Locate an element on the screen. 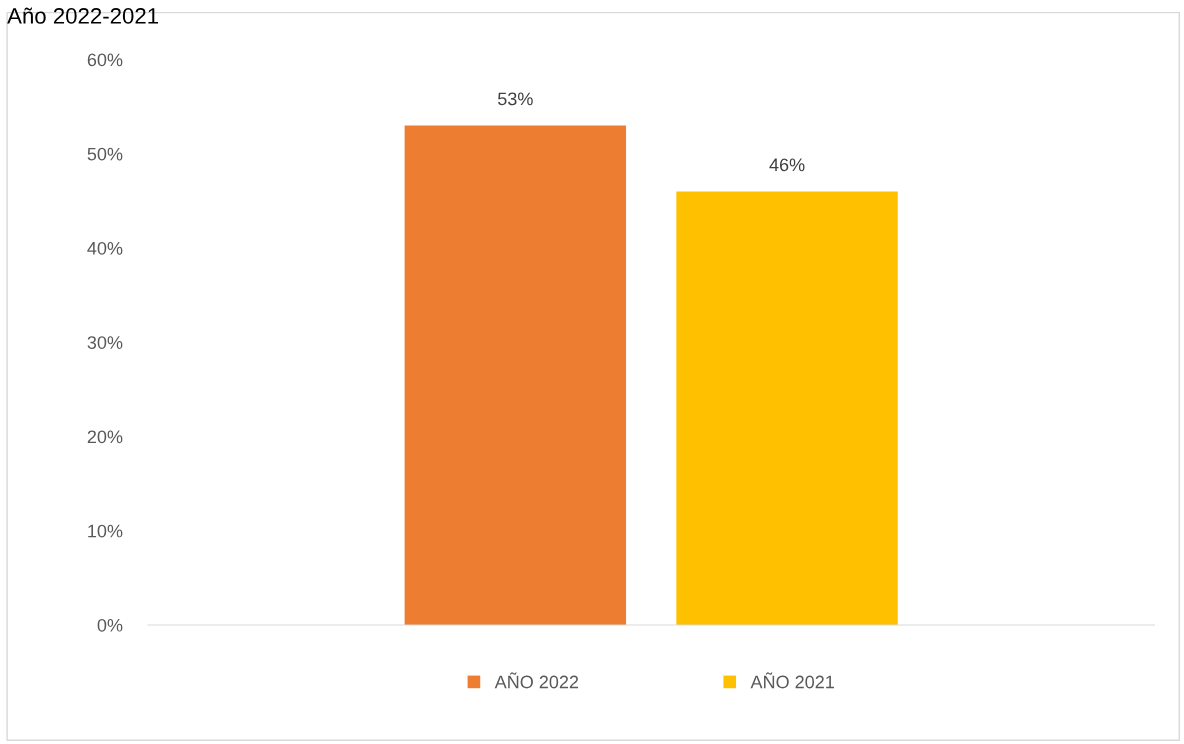 The width and height of the screenshot is (1184, 744). legend-label: AÑO 2022 is located at coordinates (536, 680).